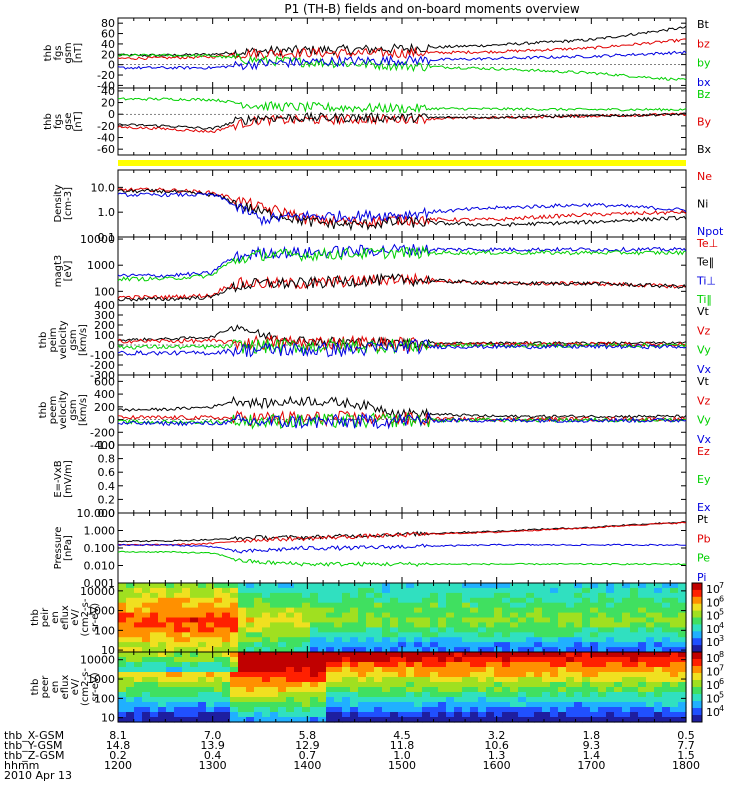  I want to click on y-axis-label-line: [km/s], so click(83, 340).